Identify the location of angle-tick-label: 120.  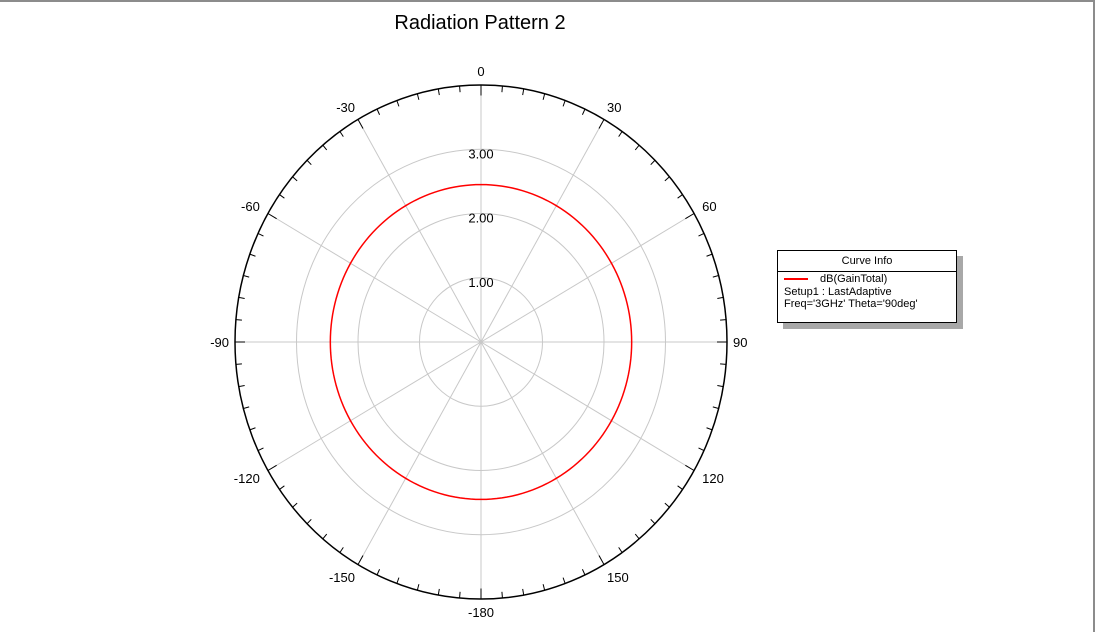
(713, 478).